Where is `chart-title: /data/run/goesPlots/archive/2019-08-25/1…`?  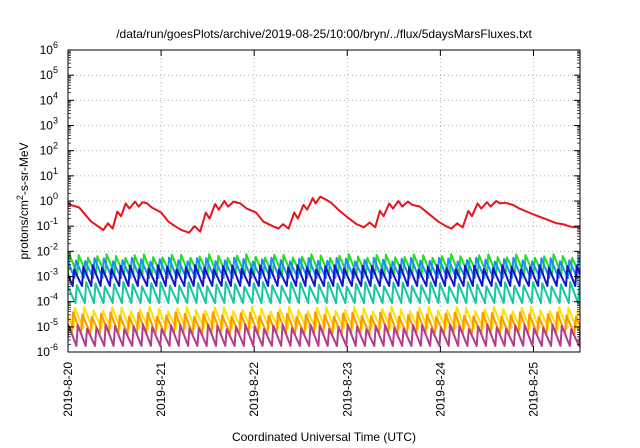 chart-title: /data/run/goesPlots/archive/2019-08-25/1… is located at coordinates (324, 34).